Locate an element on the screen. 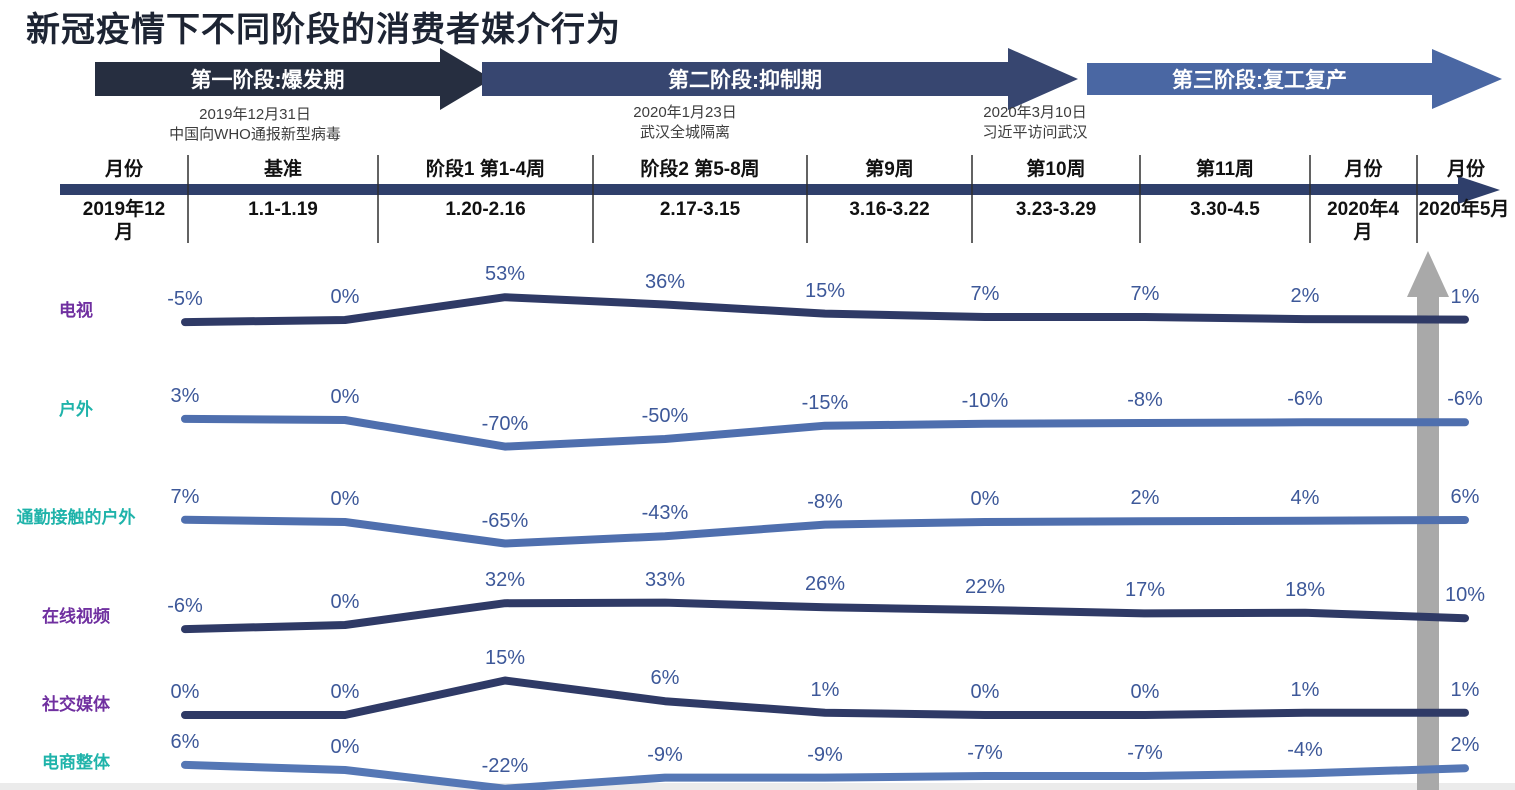  timeline-header-cell: 基准 is located at coordinates (282, 169).